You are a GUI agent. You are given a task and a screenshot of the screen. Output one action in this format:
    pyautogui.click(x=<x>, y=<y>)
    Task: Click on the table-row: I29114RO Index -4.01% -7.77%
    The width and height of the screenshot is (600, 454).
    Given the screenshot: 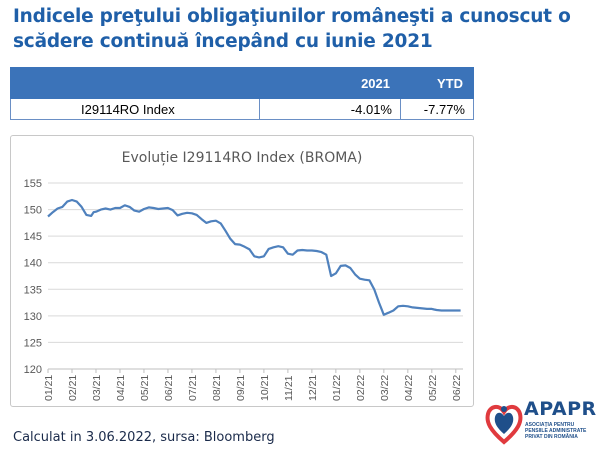 What is the action you would take?
    pyautogui.click(x=242, y=109)
    